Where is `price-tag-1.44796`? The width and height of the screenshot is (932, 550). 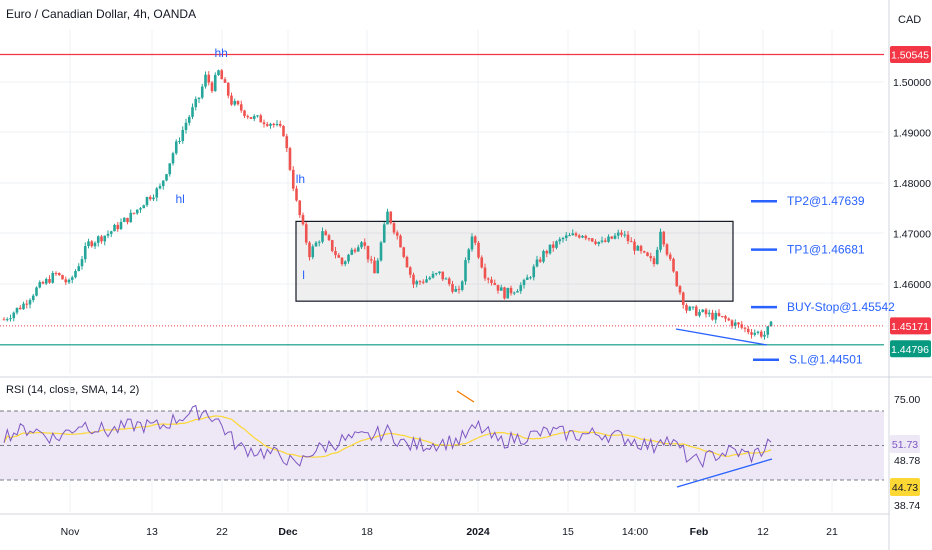 price-tag-1.44796 is located at coordinates (910, 349).